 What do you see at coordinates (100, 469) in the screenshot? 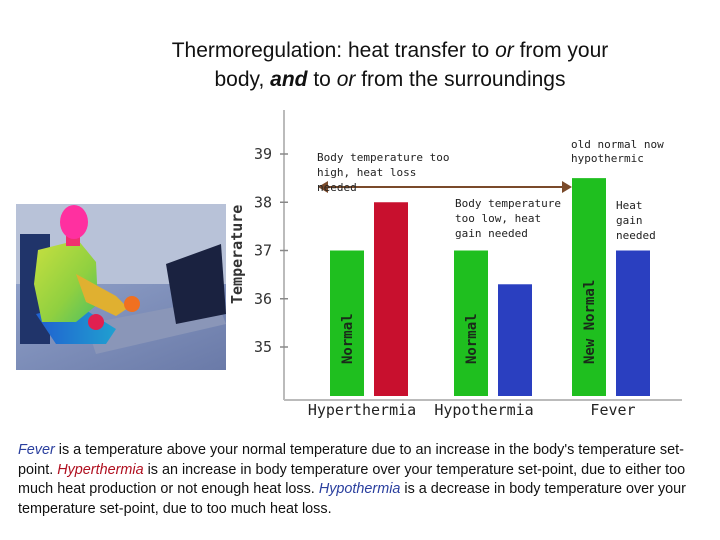
I see `hyperthermia-term: Hyperthermia` at bounding box center [100, 469].